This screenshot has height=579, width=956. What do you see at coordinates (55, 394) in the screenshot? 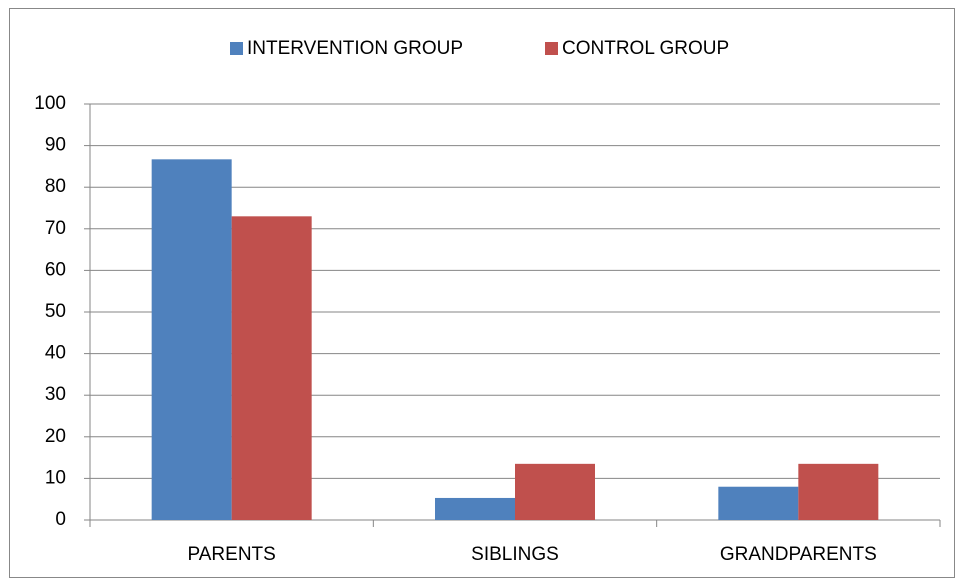
I see `y-tick-label: 30` at bounding box center [55, 394].